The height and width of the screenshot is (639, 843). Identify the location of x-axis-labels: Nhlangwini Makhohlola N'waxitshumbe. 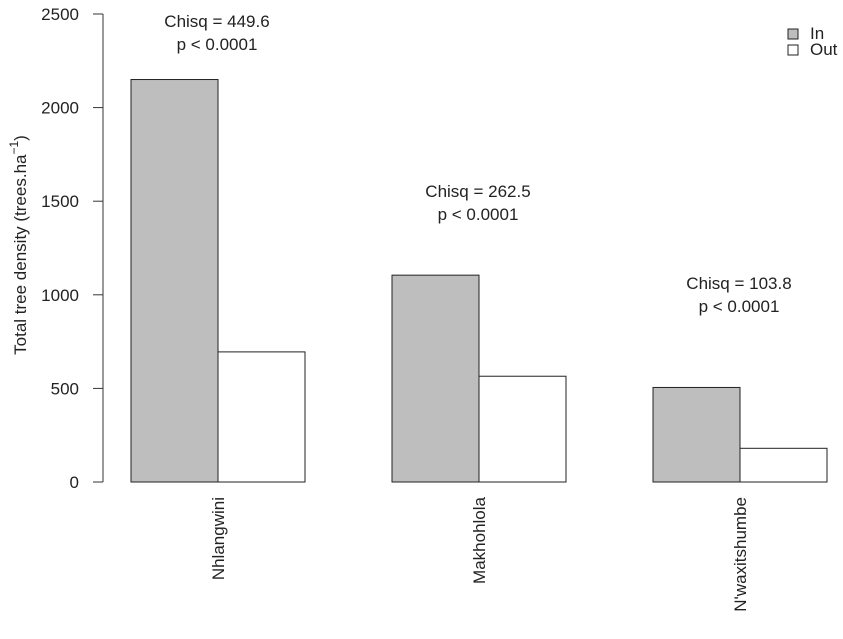
(479, 553).